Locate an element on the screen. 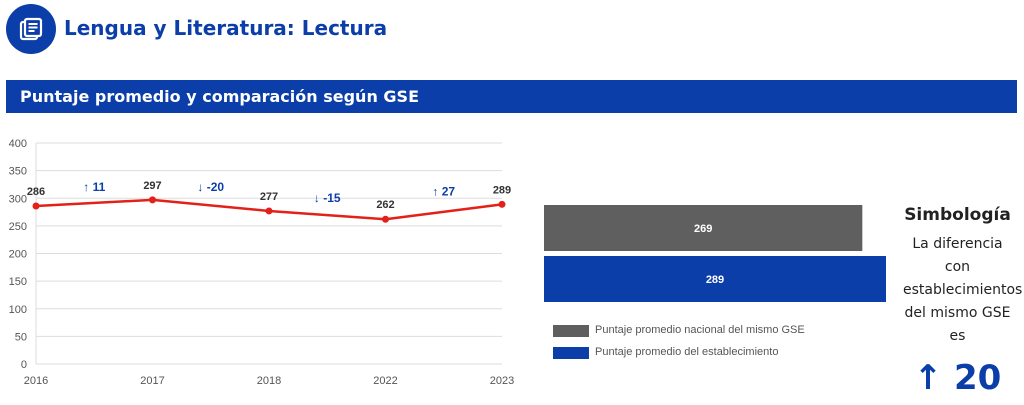  data-label: 286 is located at coordinates (36, 192).